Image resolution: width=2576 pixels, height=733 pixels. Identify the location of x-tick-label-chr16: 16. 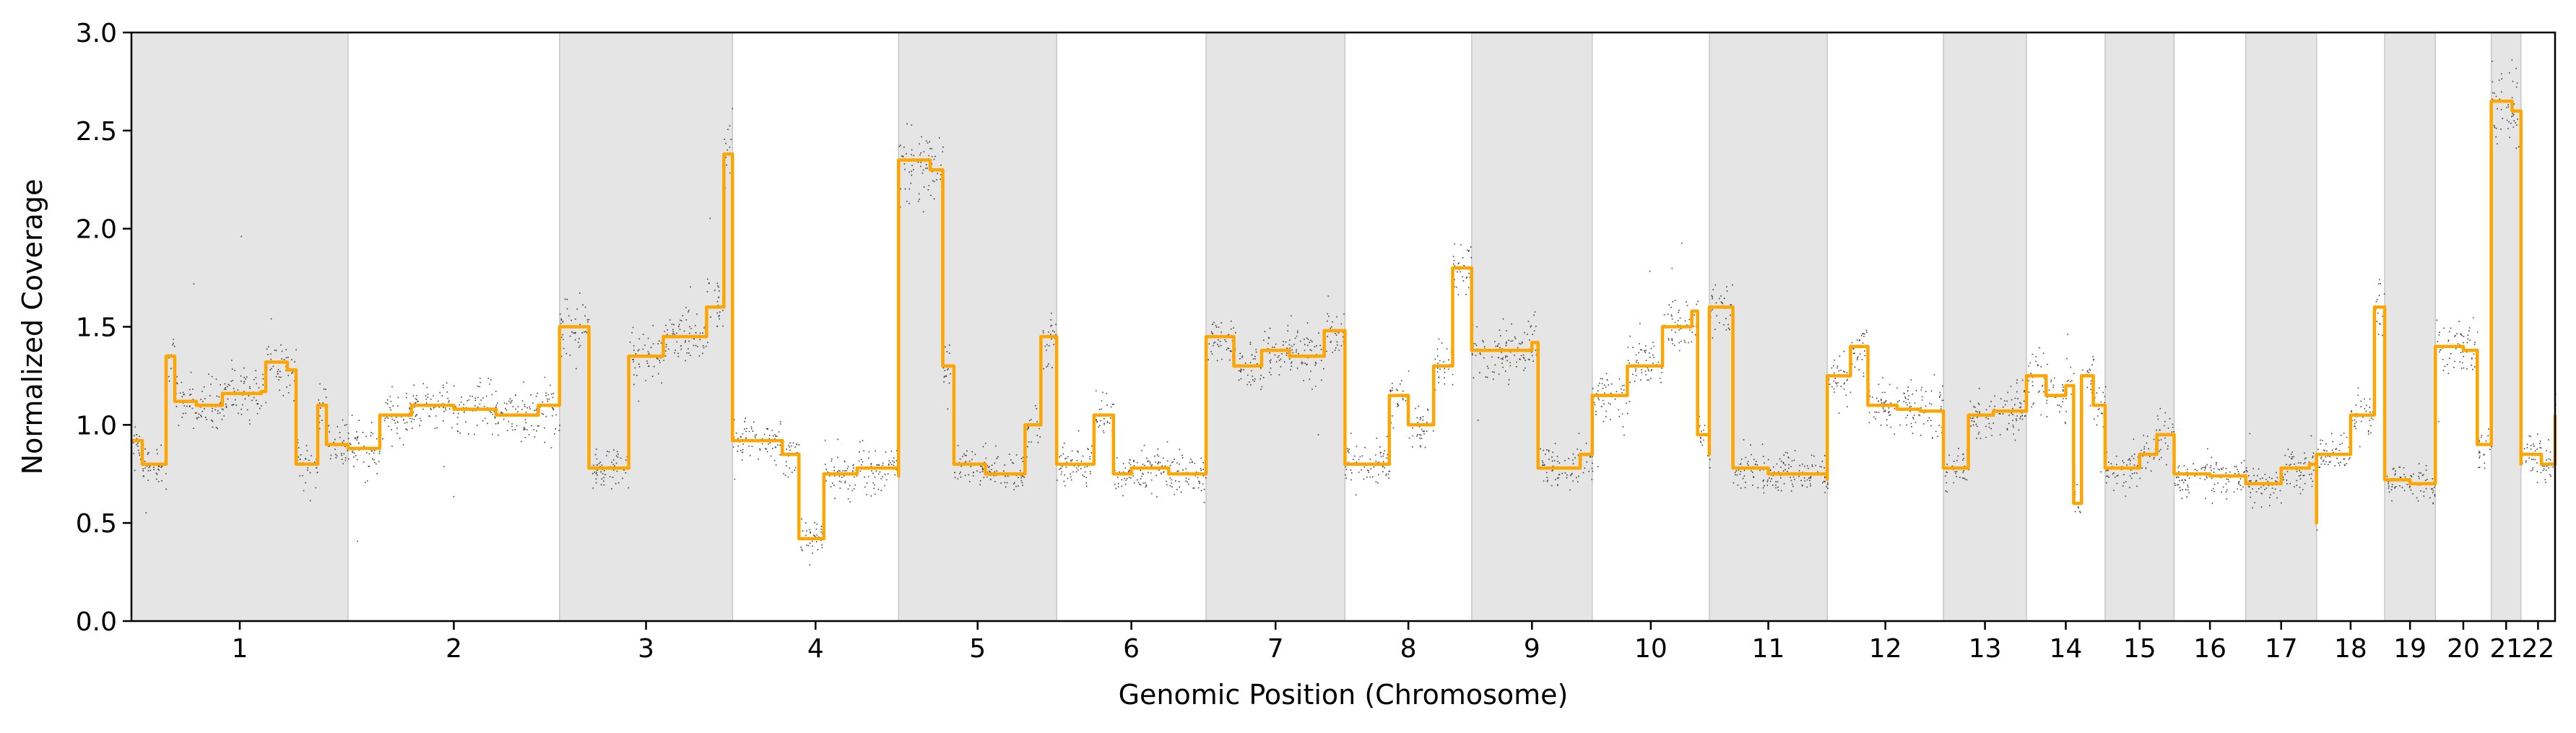
(2209, 649).